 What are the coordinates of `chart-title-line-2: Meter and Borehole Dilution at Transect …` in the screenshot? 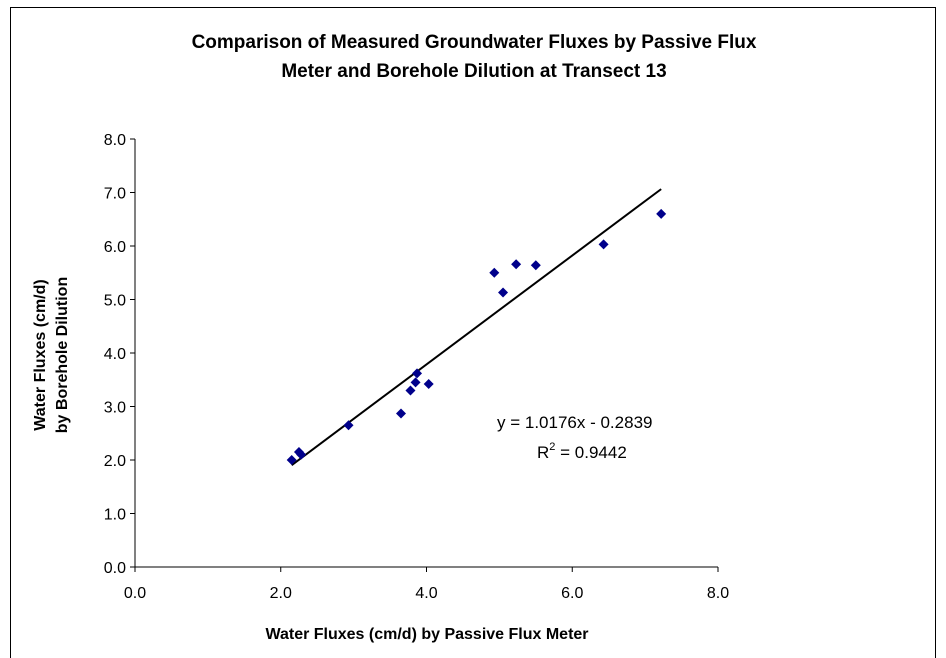 It's located at (474, 71).